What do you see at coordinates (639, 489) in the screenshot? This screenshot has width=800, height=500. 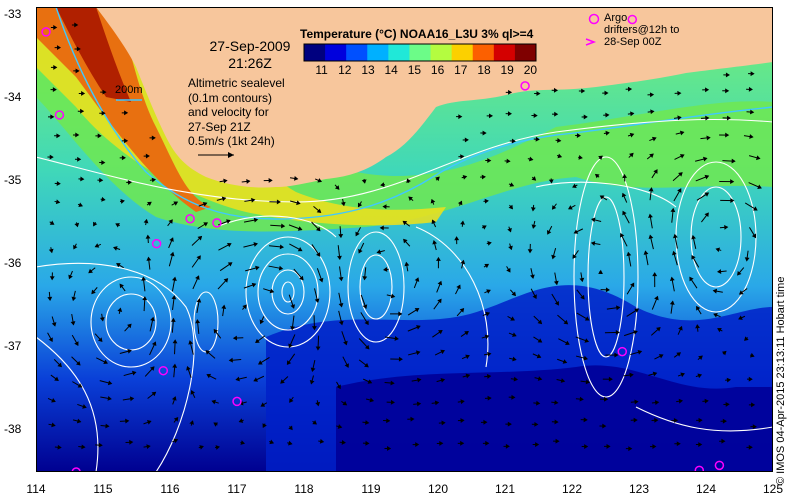 I see `x-tick-label: 123` at bounding box center [639, 489].